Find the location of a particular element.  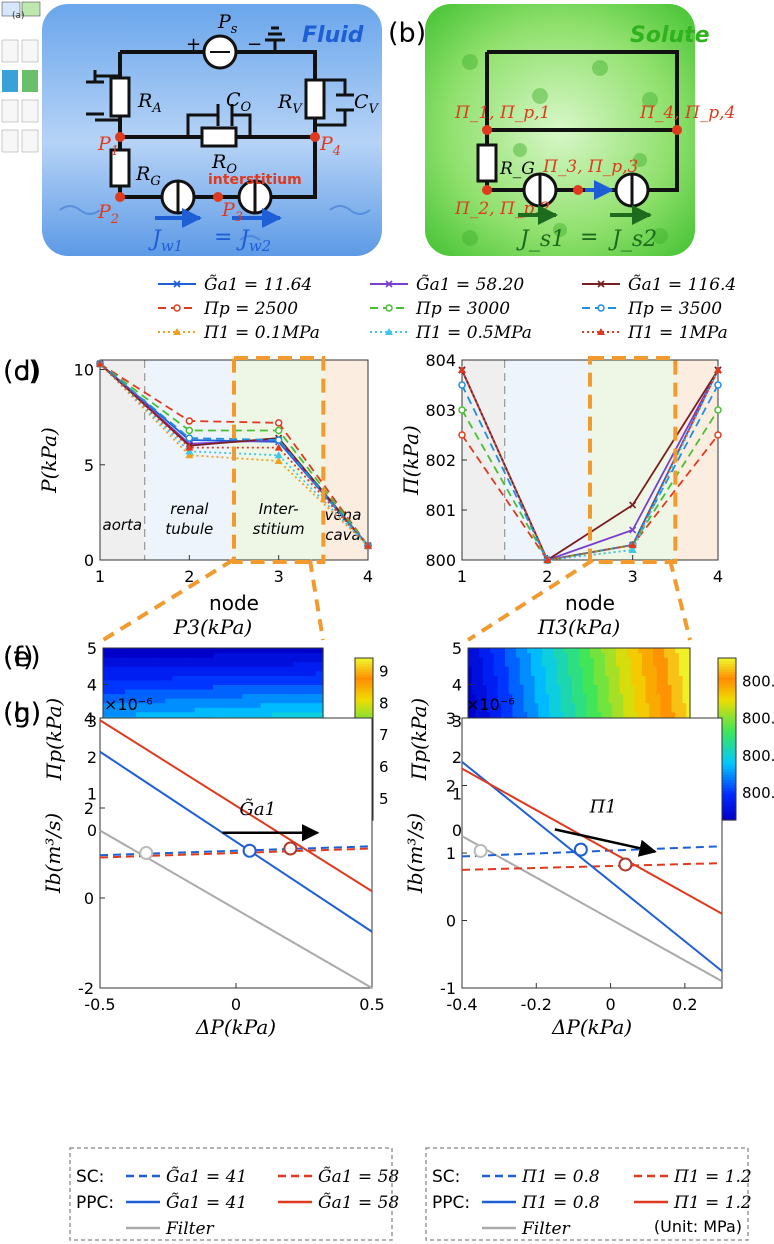

capacitor-ca-icon is located at coordinates (95, 93).